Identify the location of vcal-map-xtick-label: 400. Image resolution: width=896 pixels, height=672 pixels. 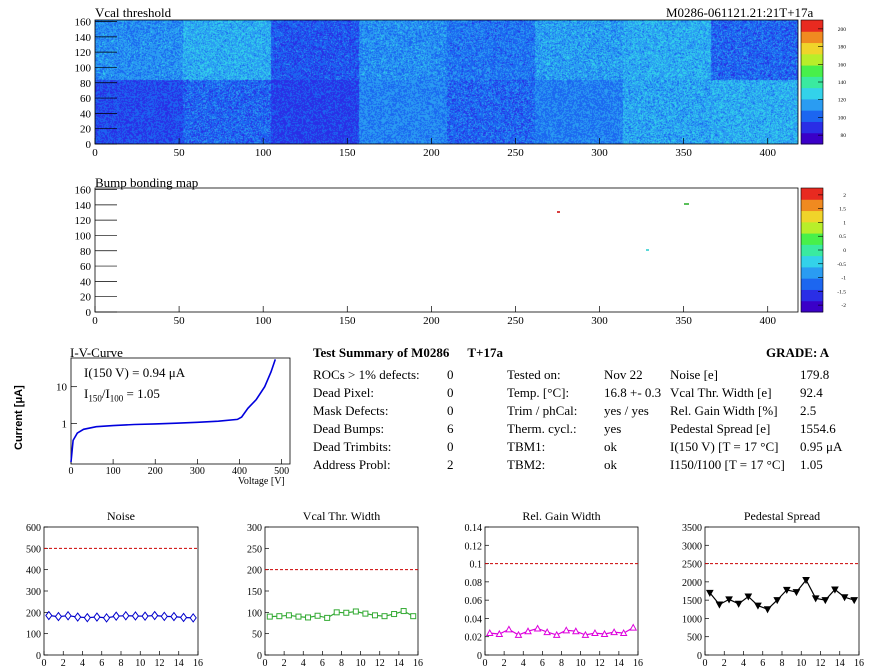
(767, 153).